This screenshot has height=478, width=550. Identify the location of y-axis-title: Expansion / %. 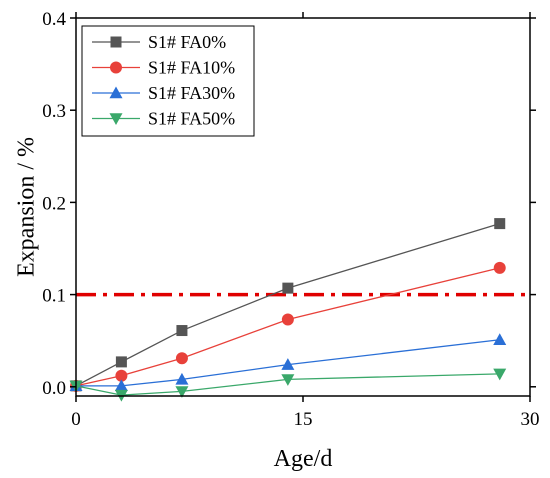
(27, 207).